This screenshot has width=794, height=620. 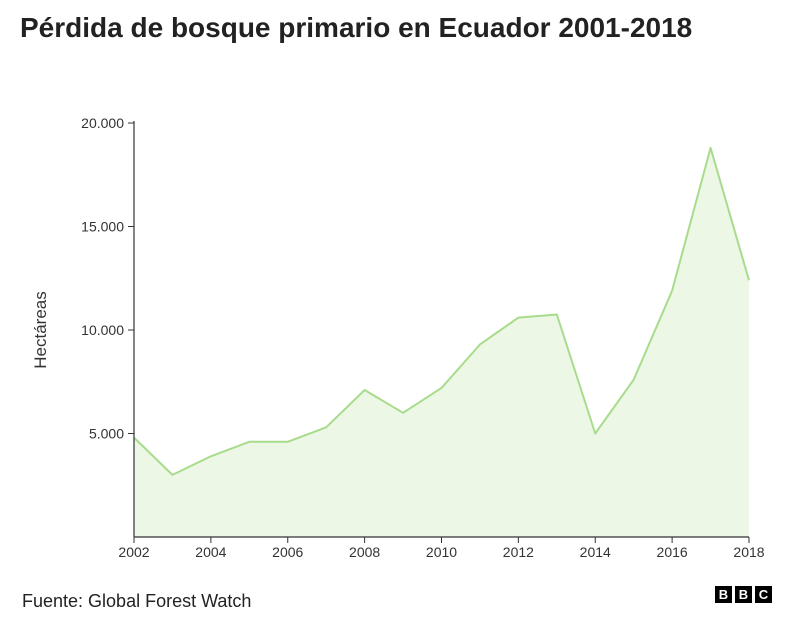 I want to click on x-tick-label: 2012, so click(x=518, y=552).